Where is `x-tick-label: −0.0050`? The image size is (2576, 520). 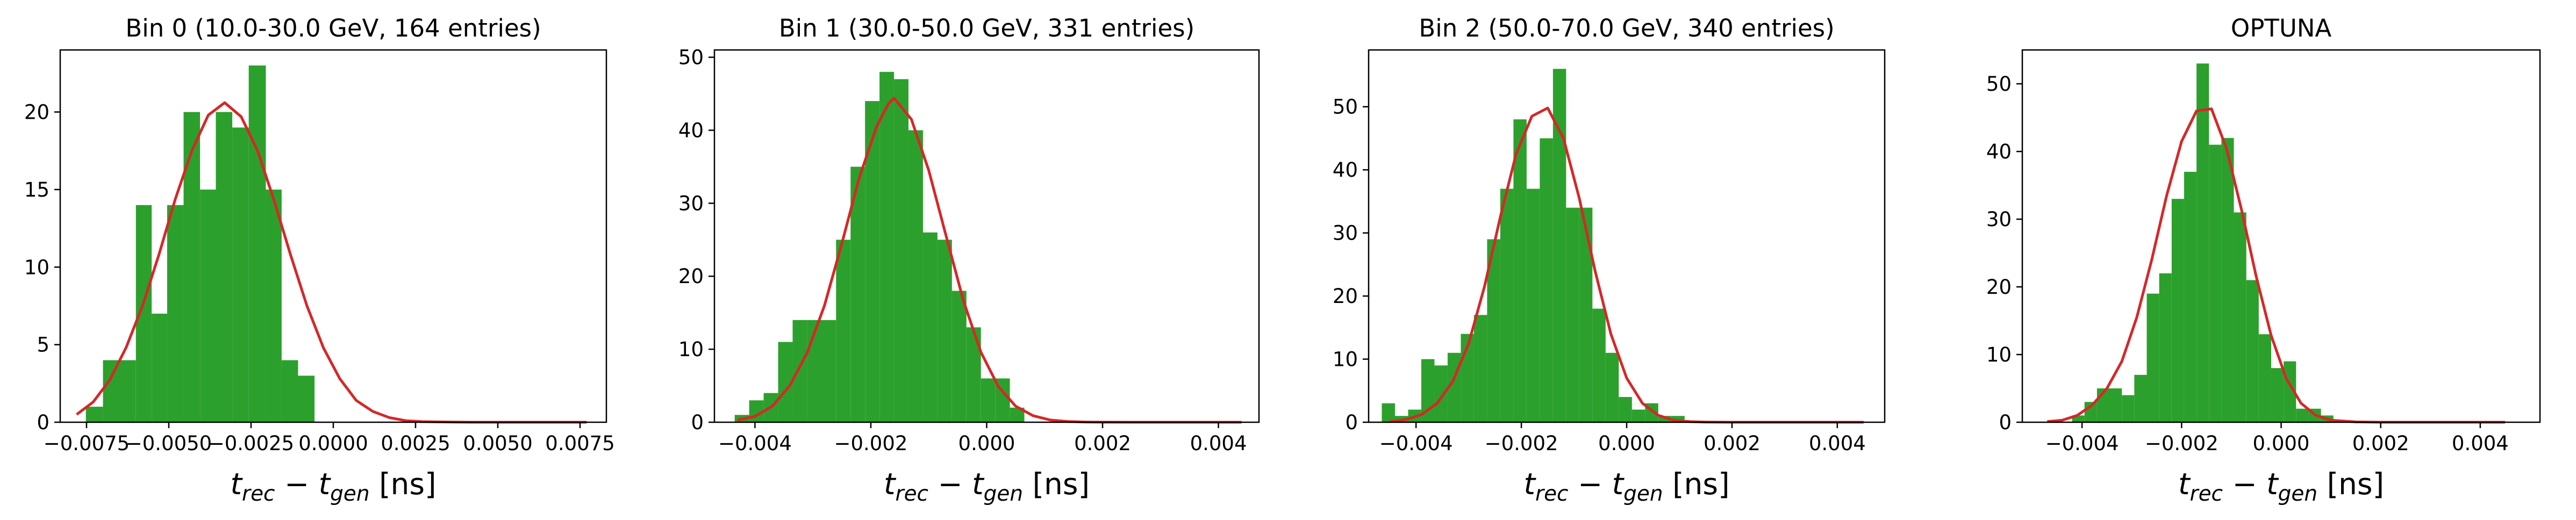 x-tick-label: −0.0050 is located at coordinates (169, 443).